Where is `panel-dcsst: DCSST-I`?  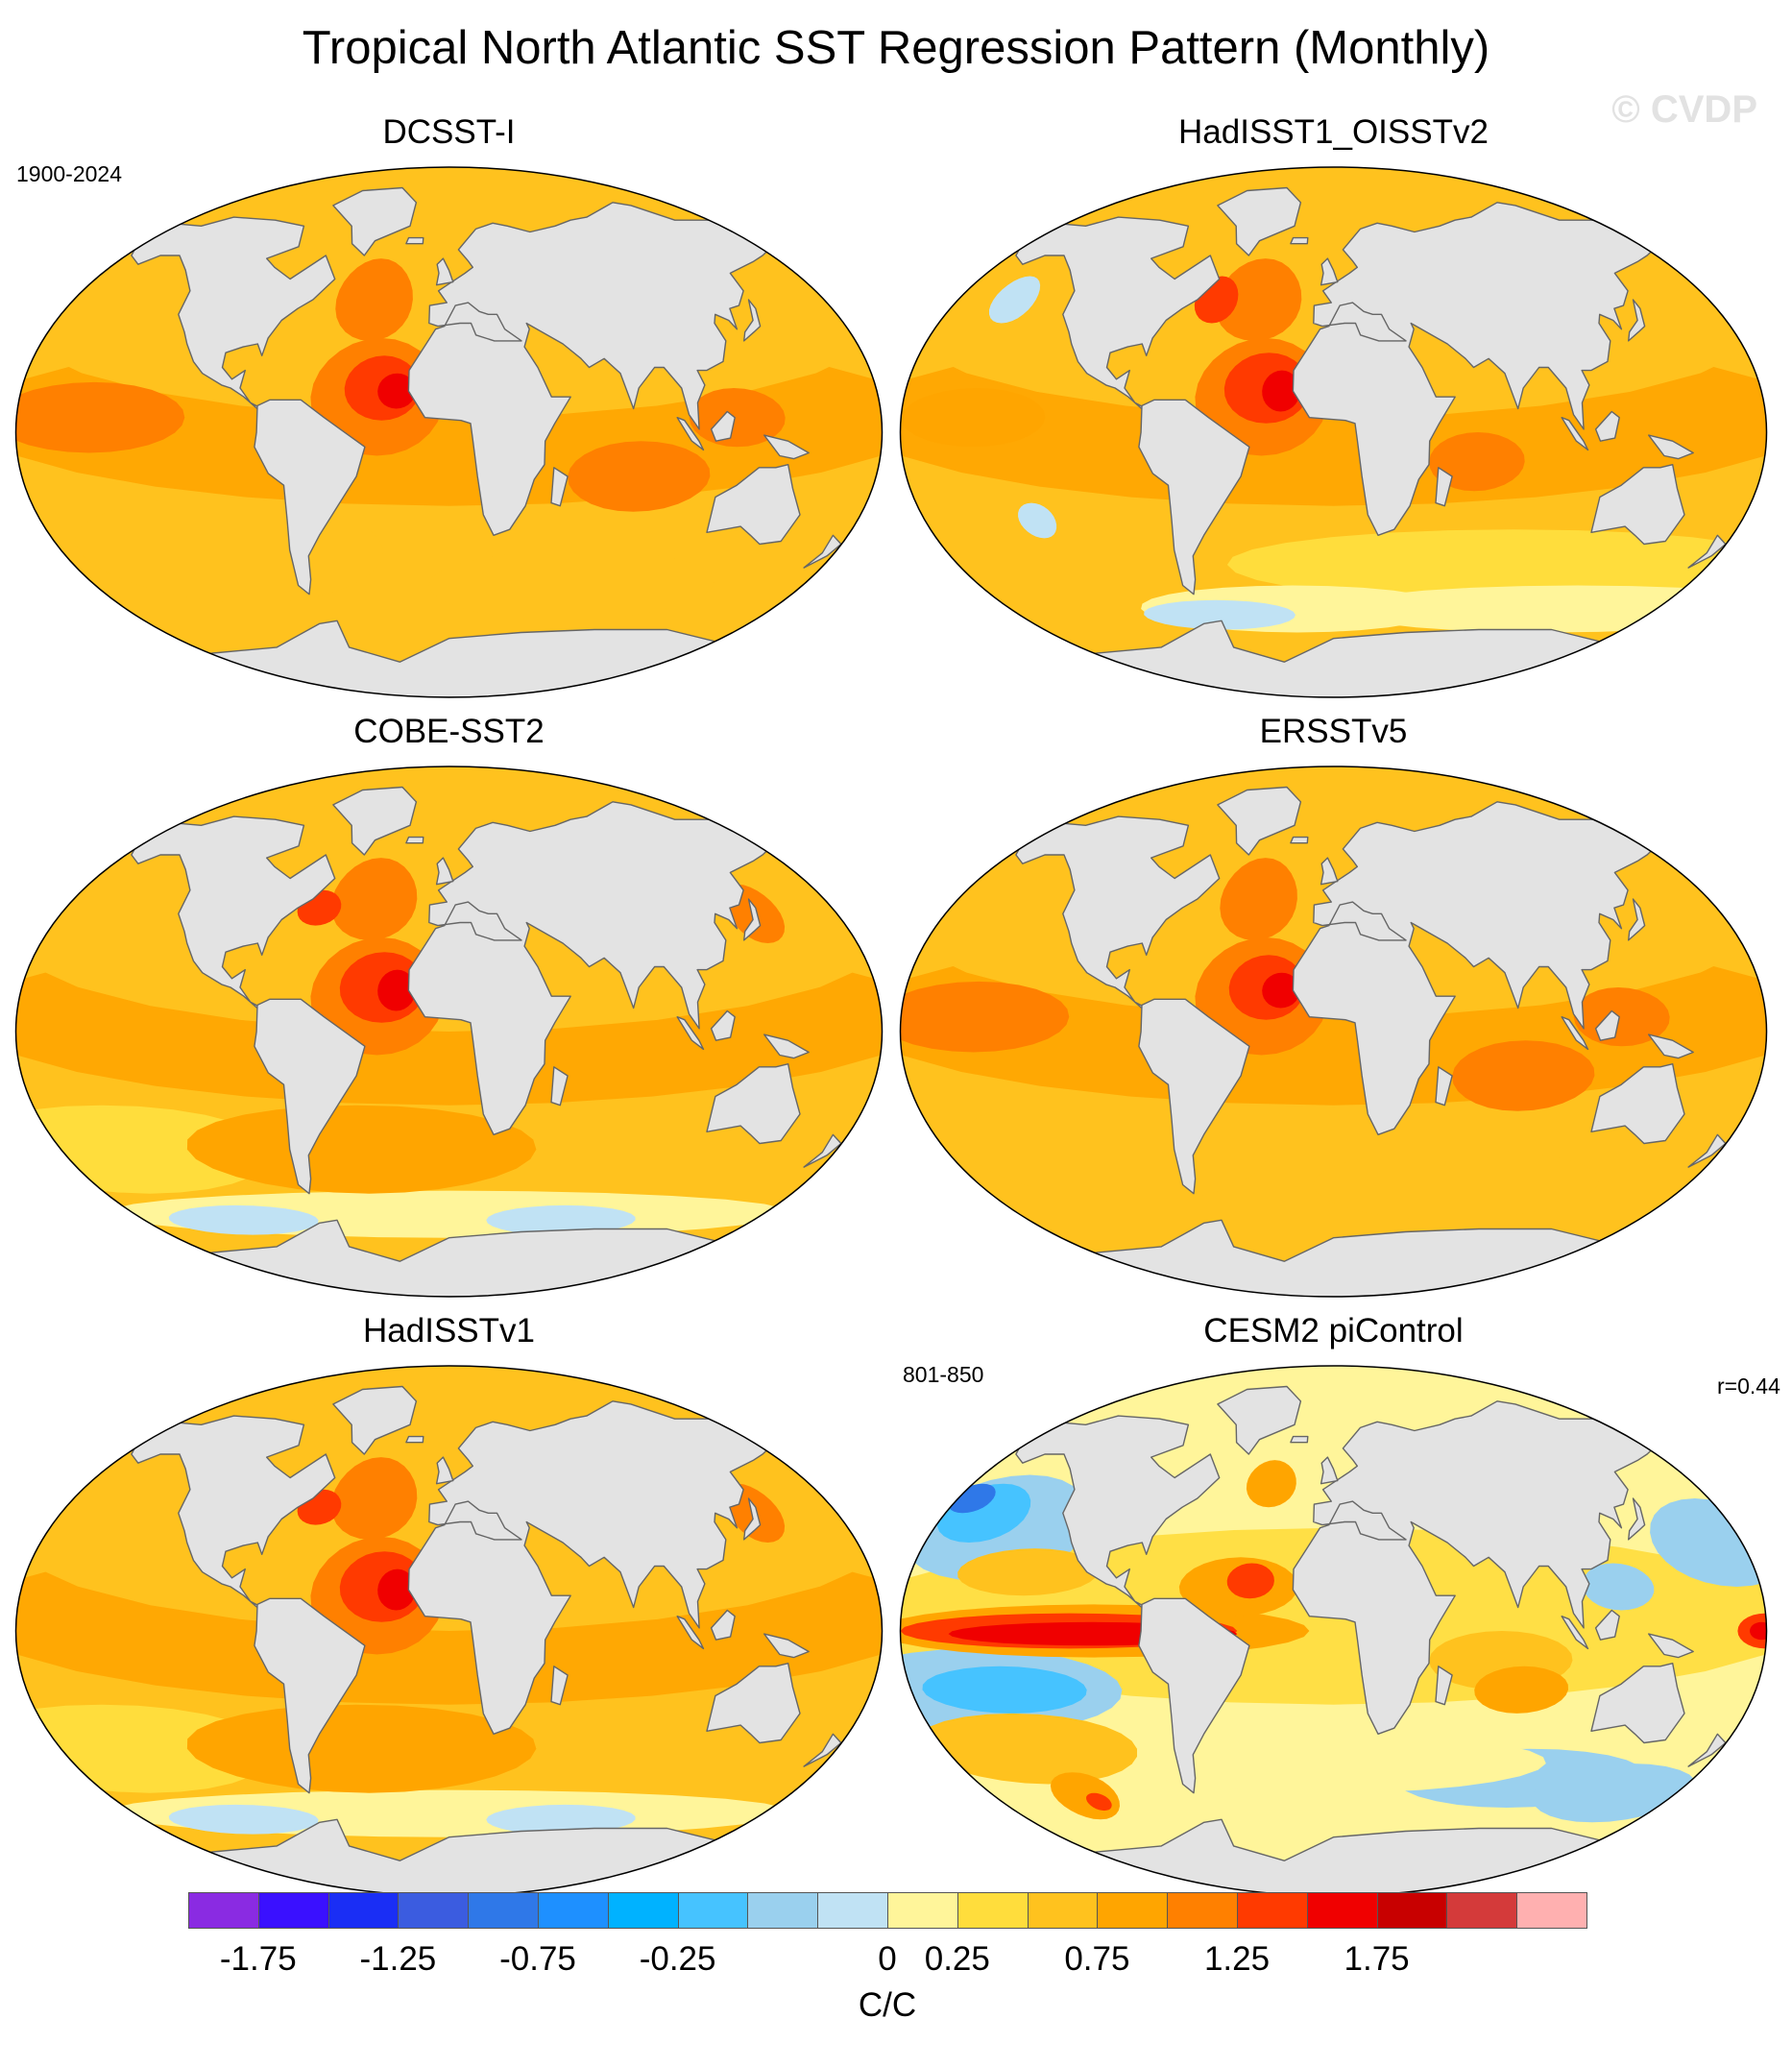
panel-dcsst: DCSST-I is located at coordinates (449, 406).